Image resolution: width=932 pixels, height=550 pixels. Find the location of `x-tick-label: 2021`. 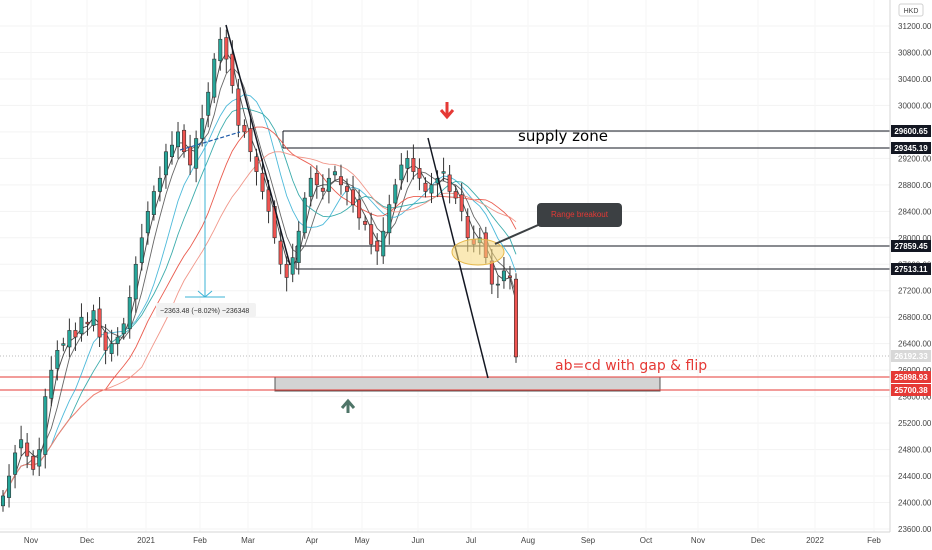

x-tick-label: 2021 is located at coordinates (146, 540).